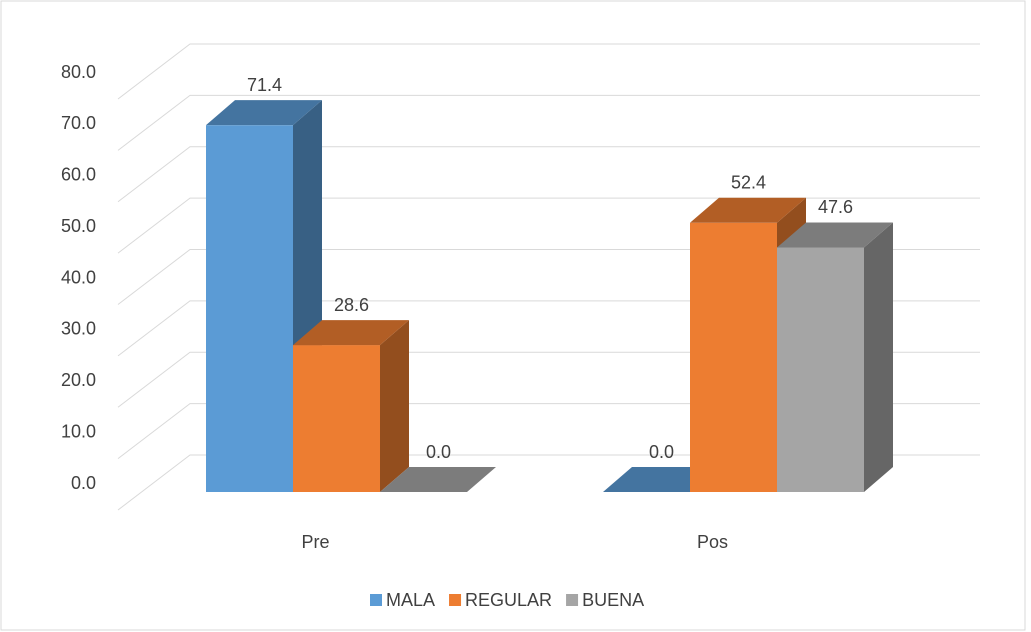 The height and width of the screenshot is (632, 1031). Describe the element at coordinates (835, 207) in the screenshot. I see `value-label: 47.6` at that location.